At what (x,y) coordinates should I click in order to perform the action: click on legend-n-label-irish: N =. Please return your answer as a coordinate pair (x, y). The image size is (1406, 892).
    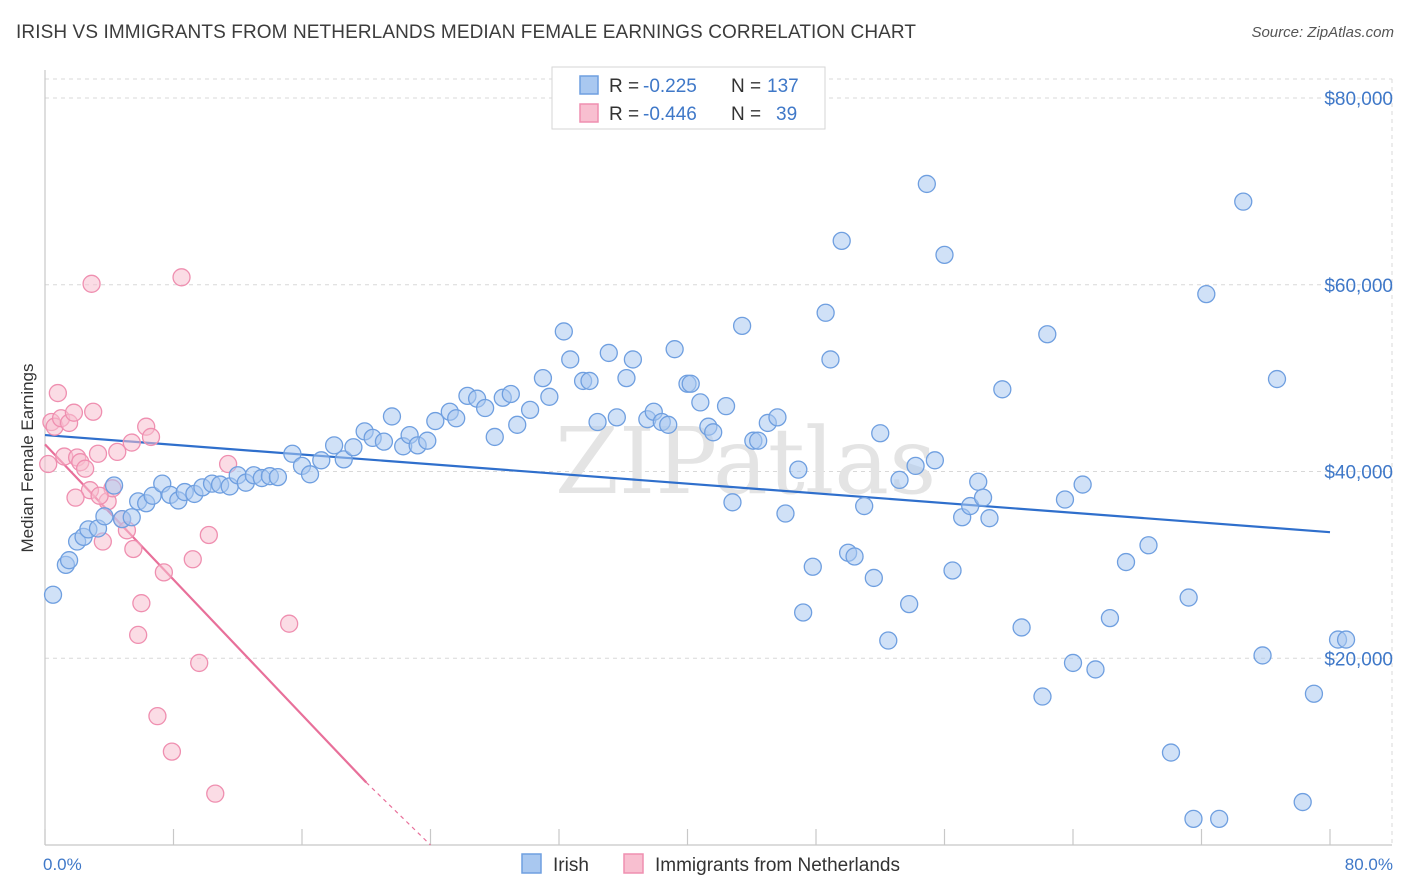
    Looking at the image, I should click on (746, 86).